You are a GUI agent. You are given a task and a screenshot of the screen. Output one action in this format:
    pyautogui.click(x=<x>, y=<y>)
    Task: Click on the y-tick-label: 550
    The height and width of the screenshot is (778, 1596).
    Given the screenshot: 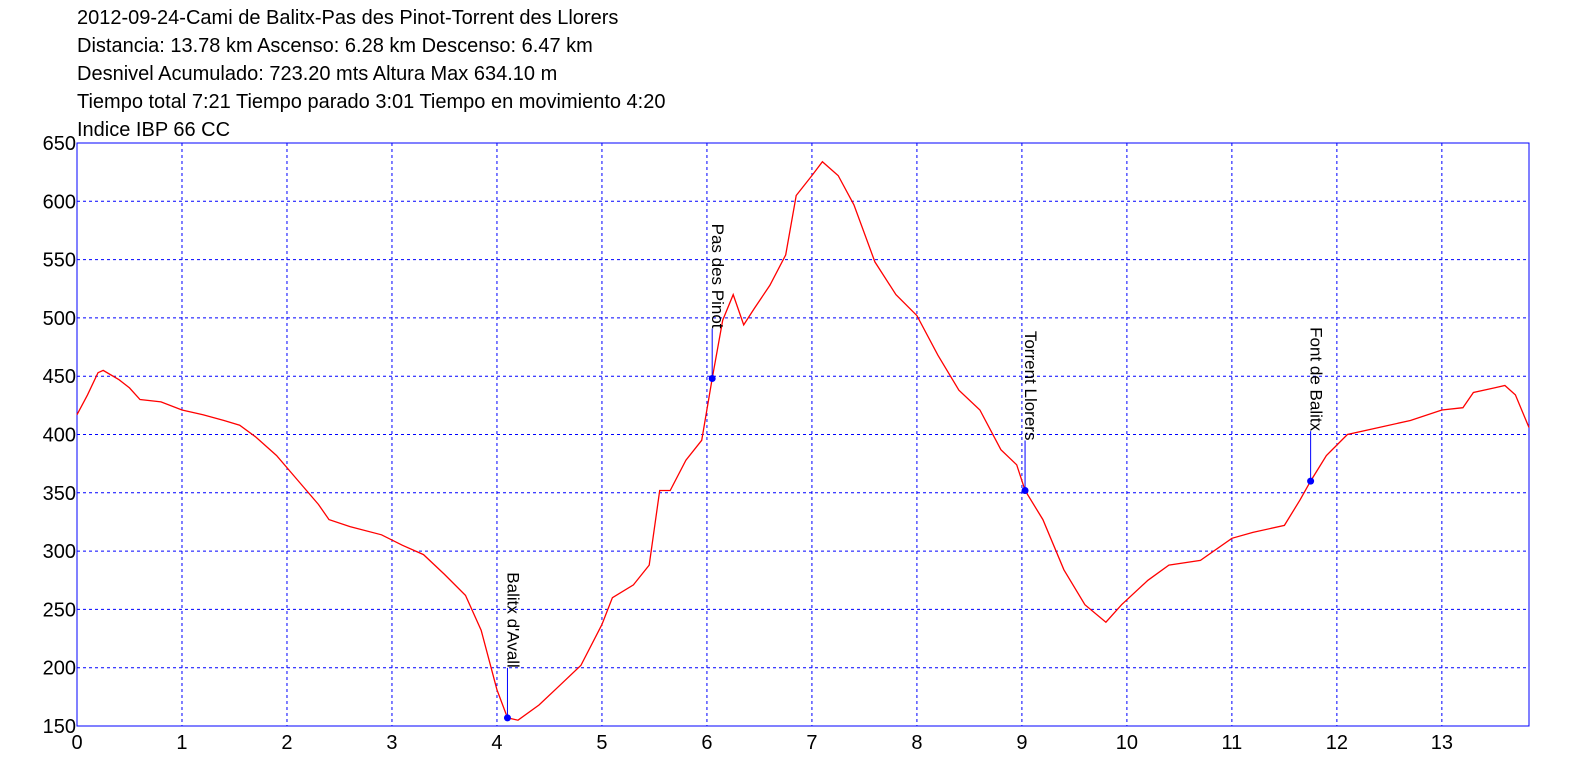 What is the action you would take?
    pyautogui.click(x=59, y=261)
    